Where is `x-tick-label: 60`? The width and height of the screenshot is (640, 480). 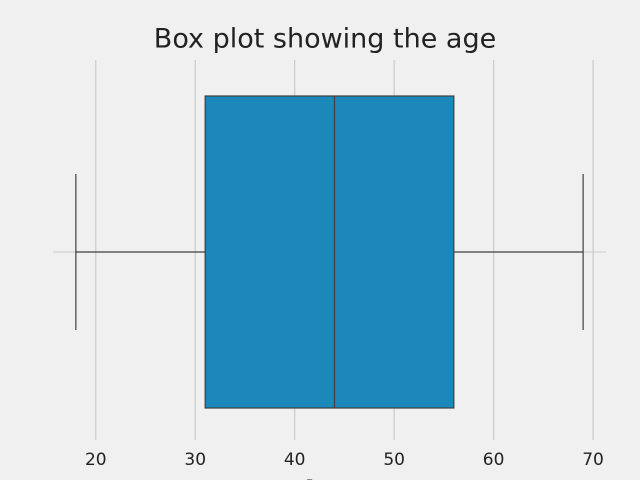
x-tick-label: 60 is located at coordinates (494, 460).